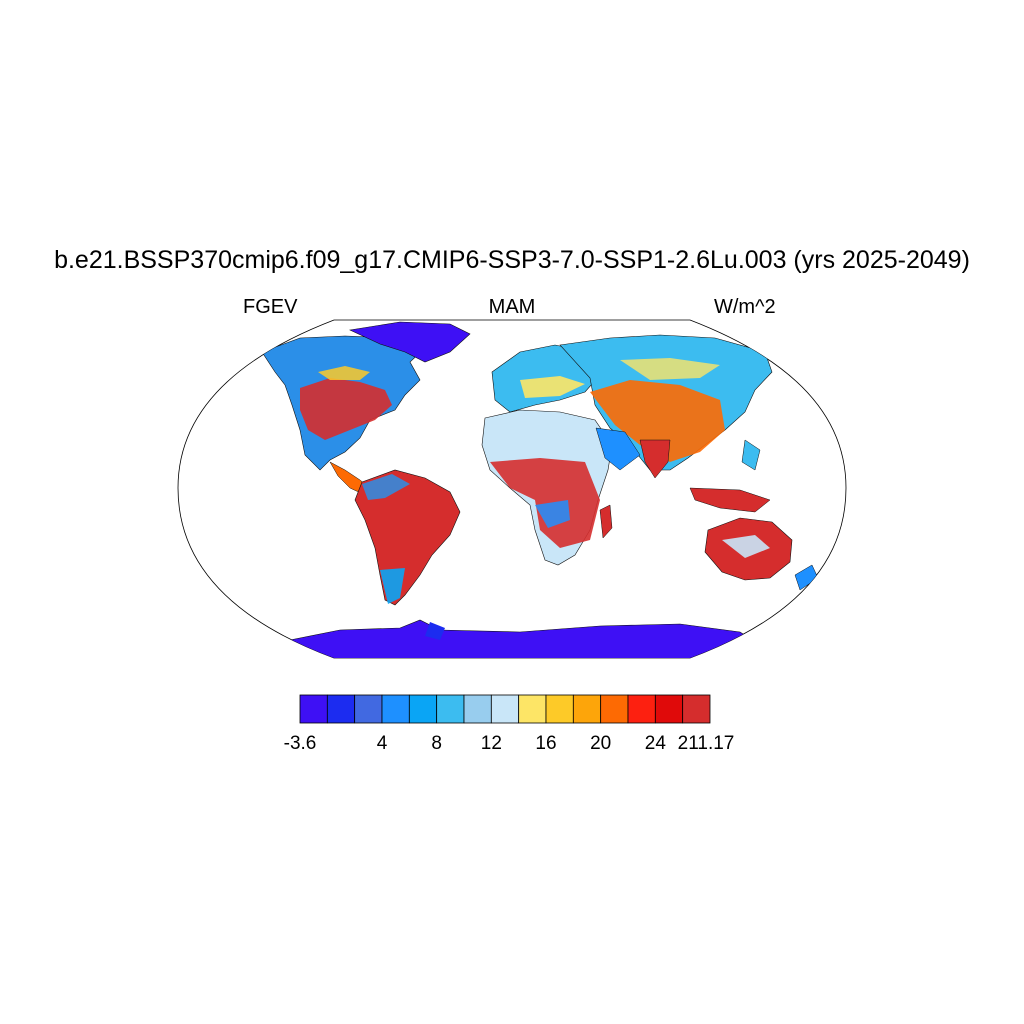  Describe the element at coordinates (491, 743) in the screenshot. I see `colorbar-tick-label: 12` at that location.